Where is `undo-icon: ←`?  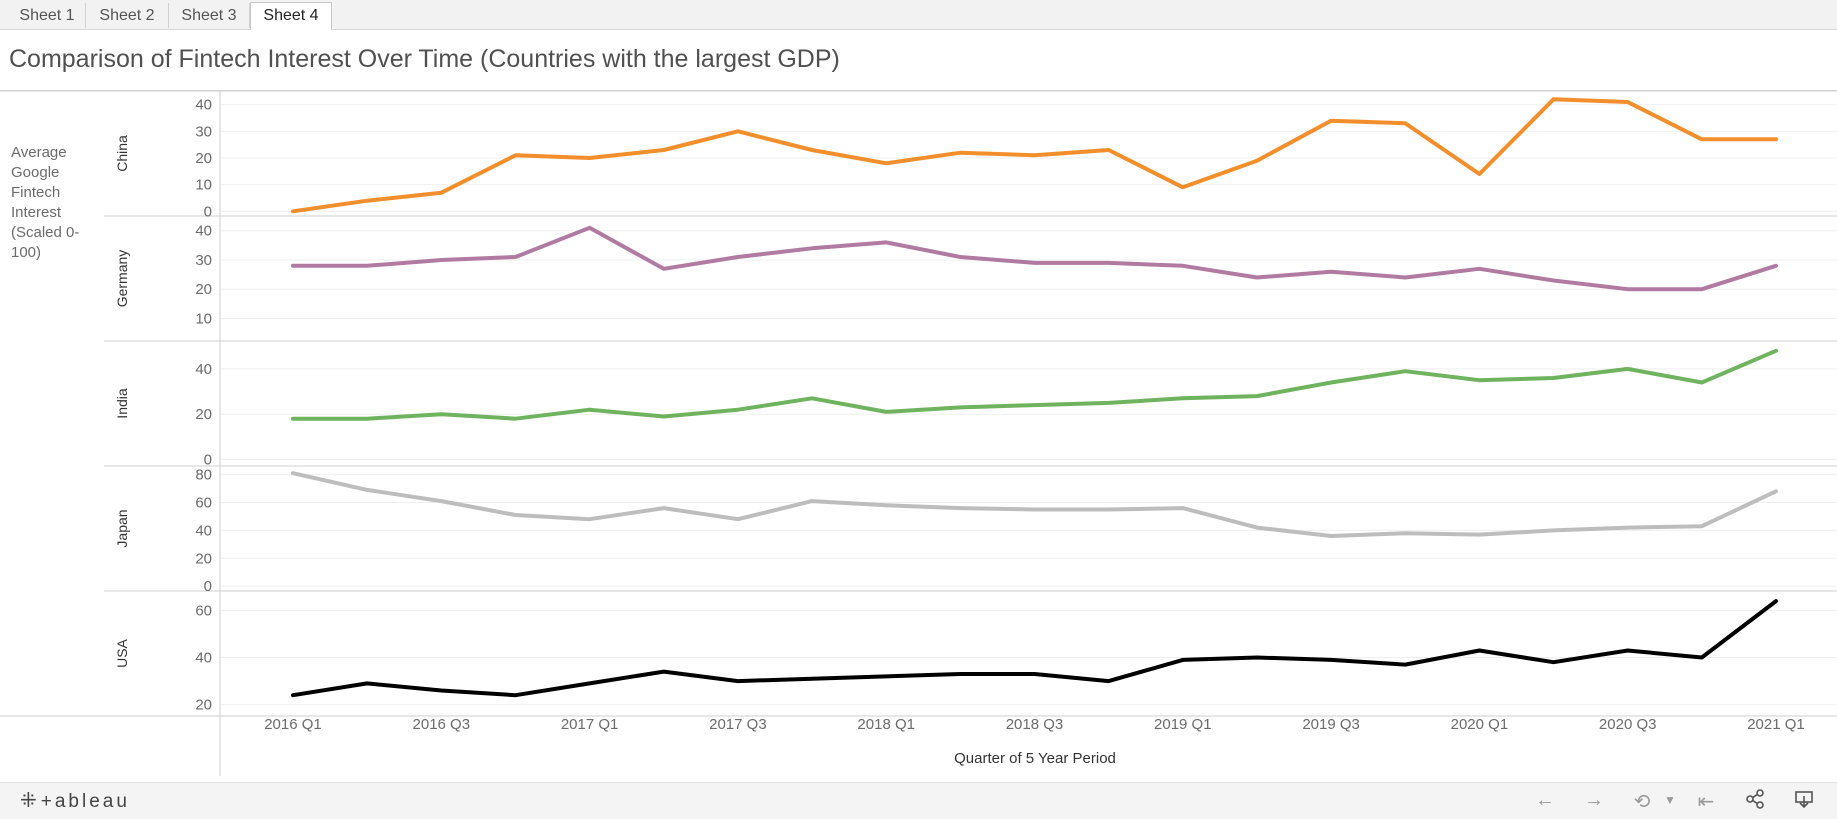
undo-icon: ← is located at coordinates (1545, 800).